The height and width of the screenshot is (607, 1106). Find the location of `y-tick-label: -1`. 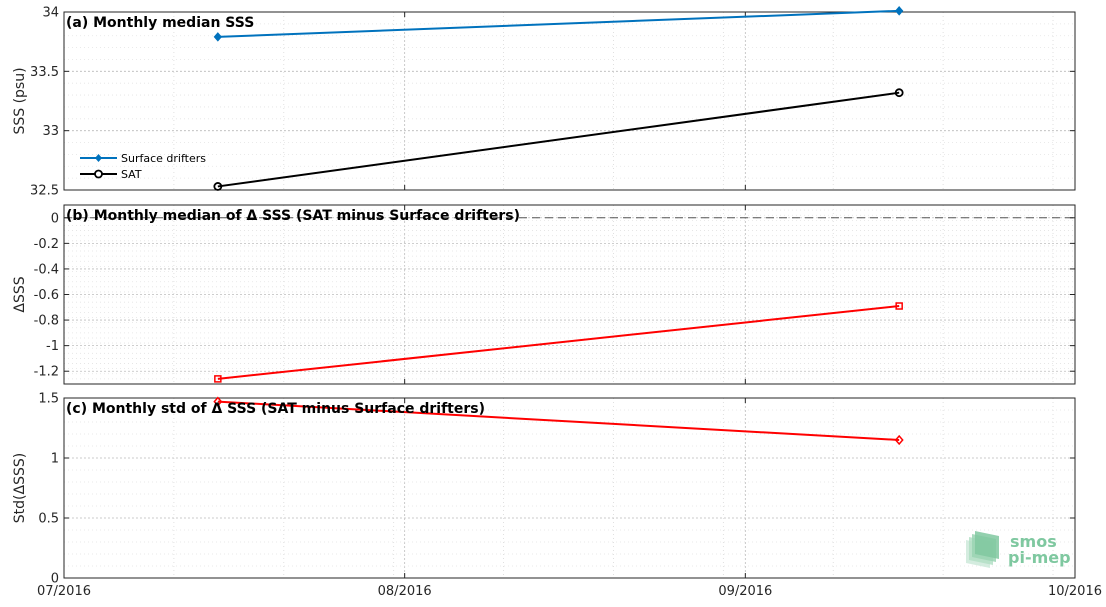

y-tick-label: -1 is located at coordinates (52, 346).